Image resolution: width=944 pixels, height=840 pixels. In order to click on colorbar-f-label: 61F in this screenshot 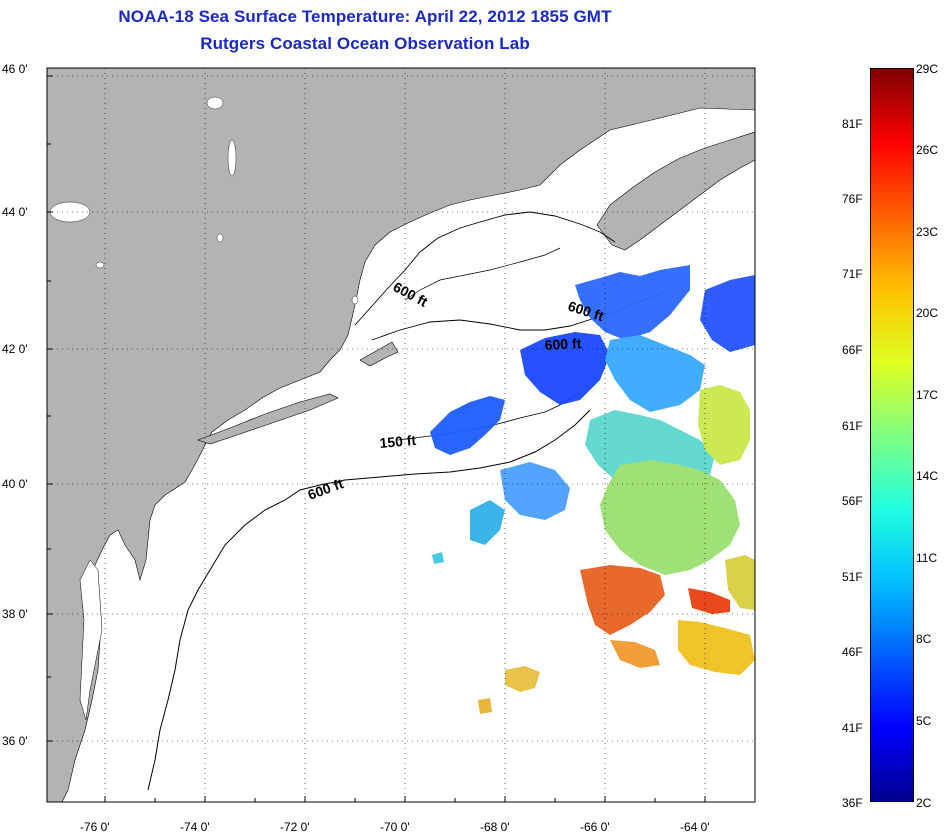, I will do `click(852, 426)`.